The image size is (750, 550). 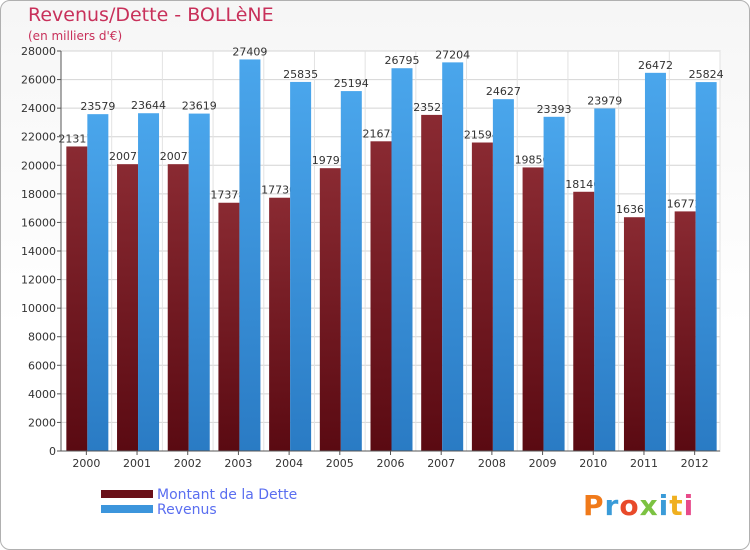 What do you see at coordinates (706, 74) in the screenshot?
I see `data-label-revenus: 25824` at bounding box center [706, 74].